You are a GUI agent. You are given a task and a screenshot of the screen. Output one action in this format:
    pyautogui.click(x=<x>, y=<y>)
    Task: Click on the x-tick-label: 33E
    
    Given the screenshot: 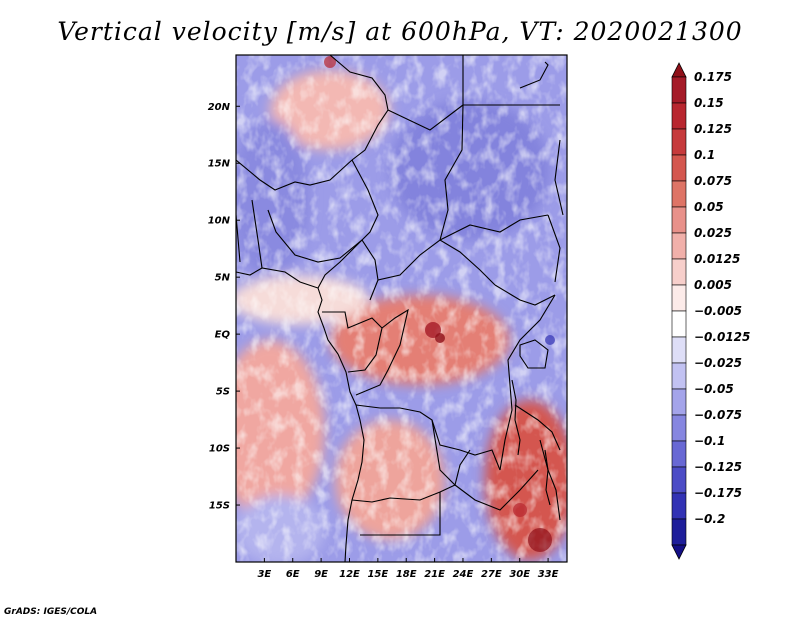 What is the action you would take?
    pyautogui.click(x=548, y=574)
    